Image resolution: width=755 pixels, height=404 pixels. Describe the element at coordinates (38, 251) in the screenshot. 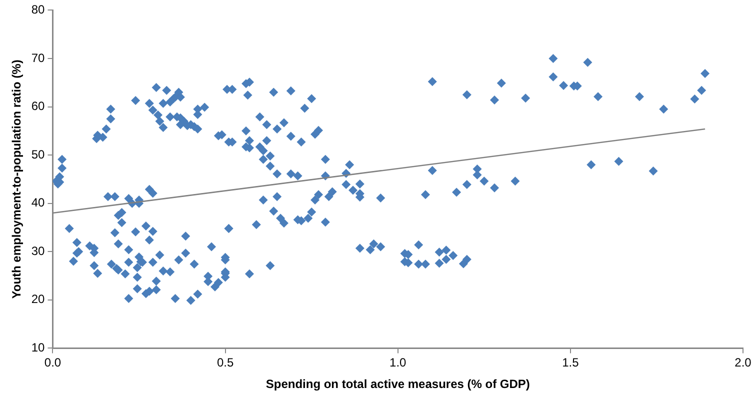

I see `y-tick-label: 30` at that location.